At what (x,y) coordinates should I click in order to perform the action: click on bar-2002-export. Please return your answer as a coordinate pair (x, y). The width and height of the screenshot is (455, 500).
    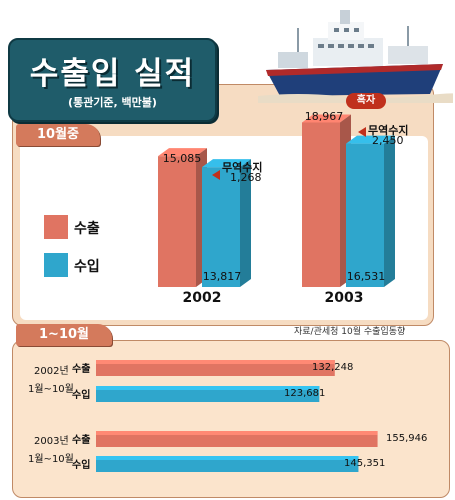
    Looking at the image, I should click on (182, 217).